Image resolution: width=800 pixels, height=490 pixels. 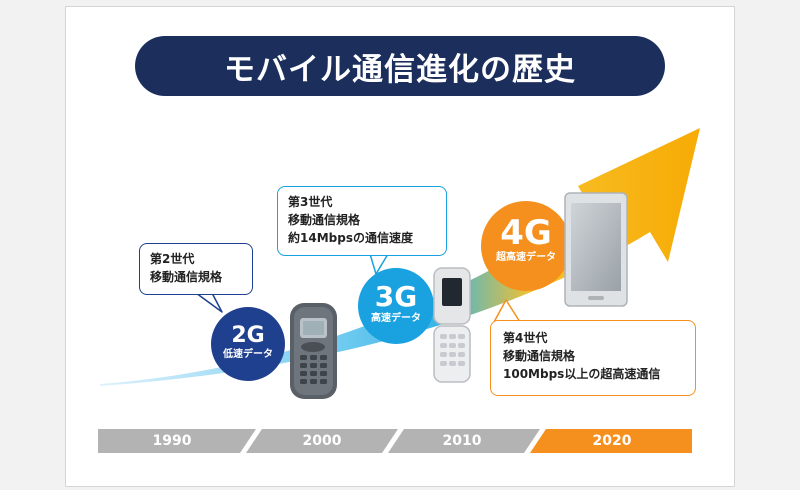 I want to click on timeline-bar, so click(x=395, y=441).